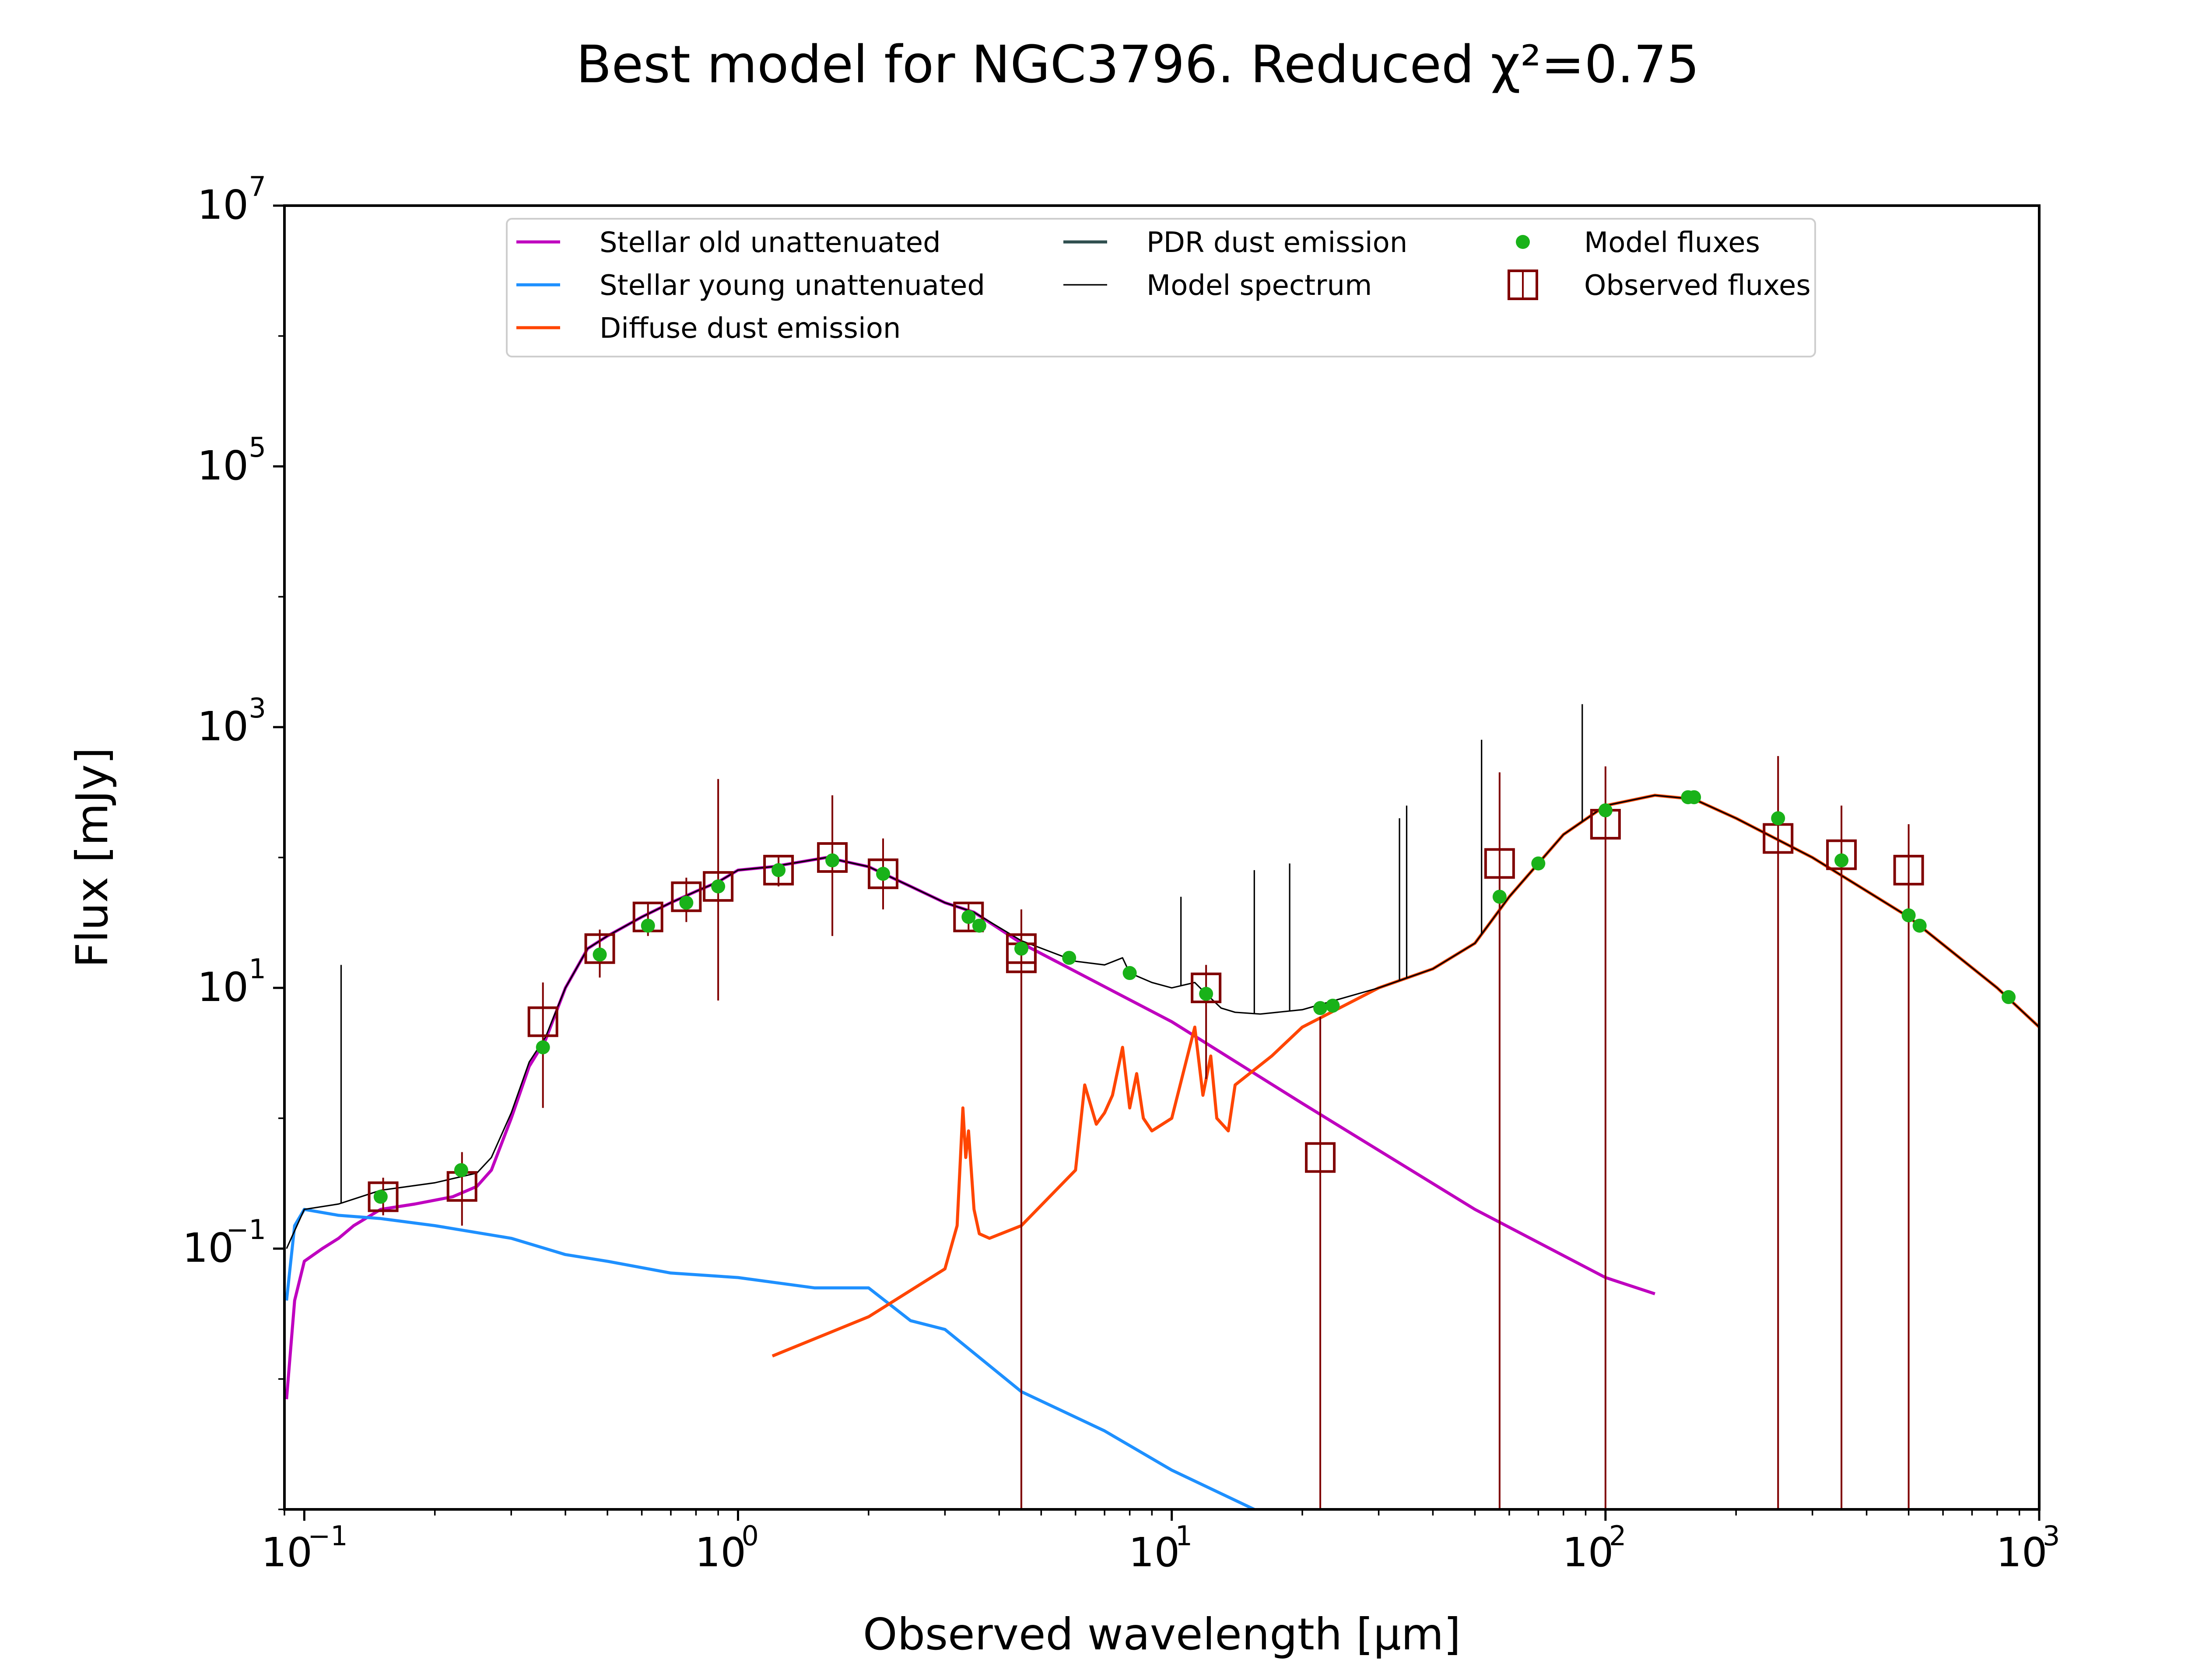 The image size is (2188, 1680). What do you see at coordinates (257, 708) in the screenshot?
I see `y-tick-exponent: 3` at bounding box center [257, 708].